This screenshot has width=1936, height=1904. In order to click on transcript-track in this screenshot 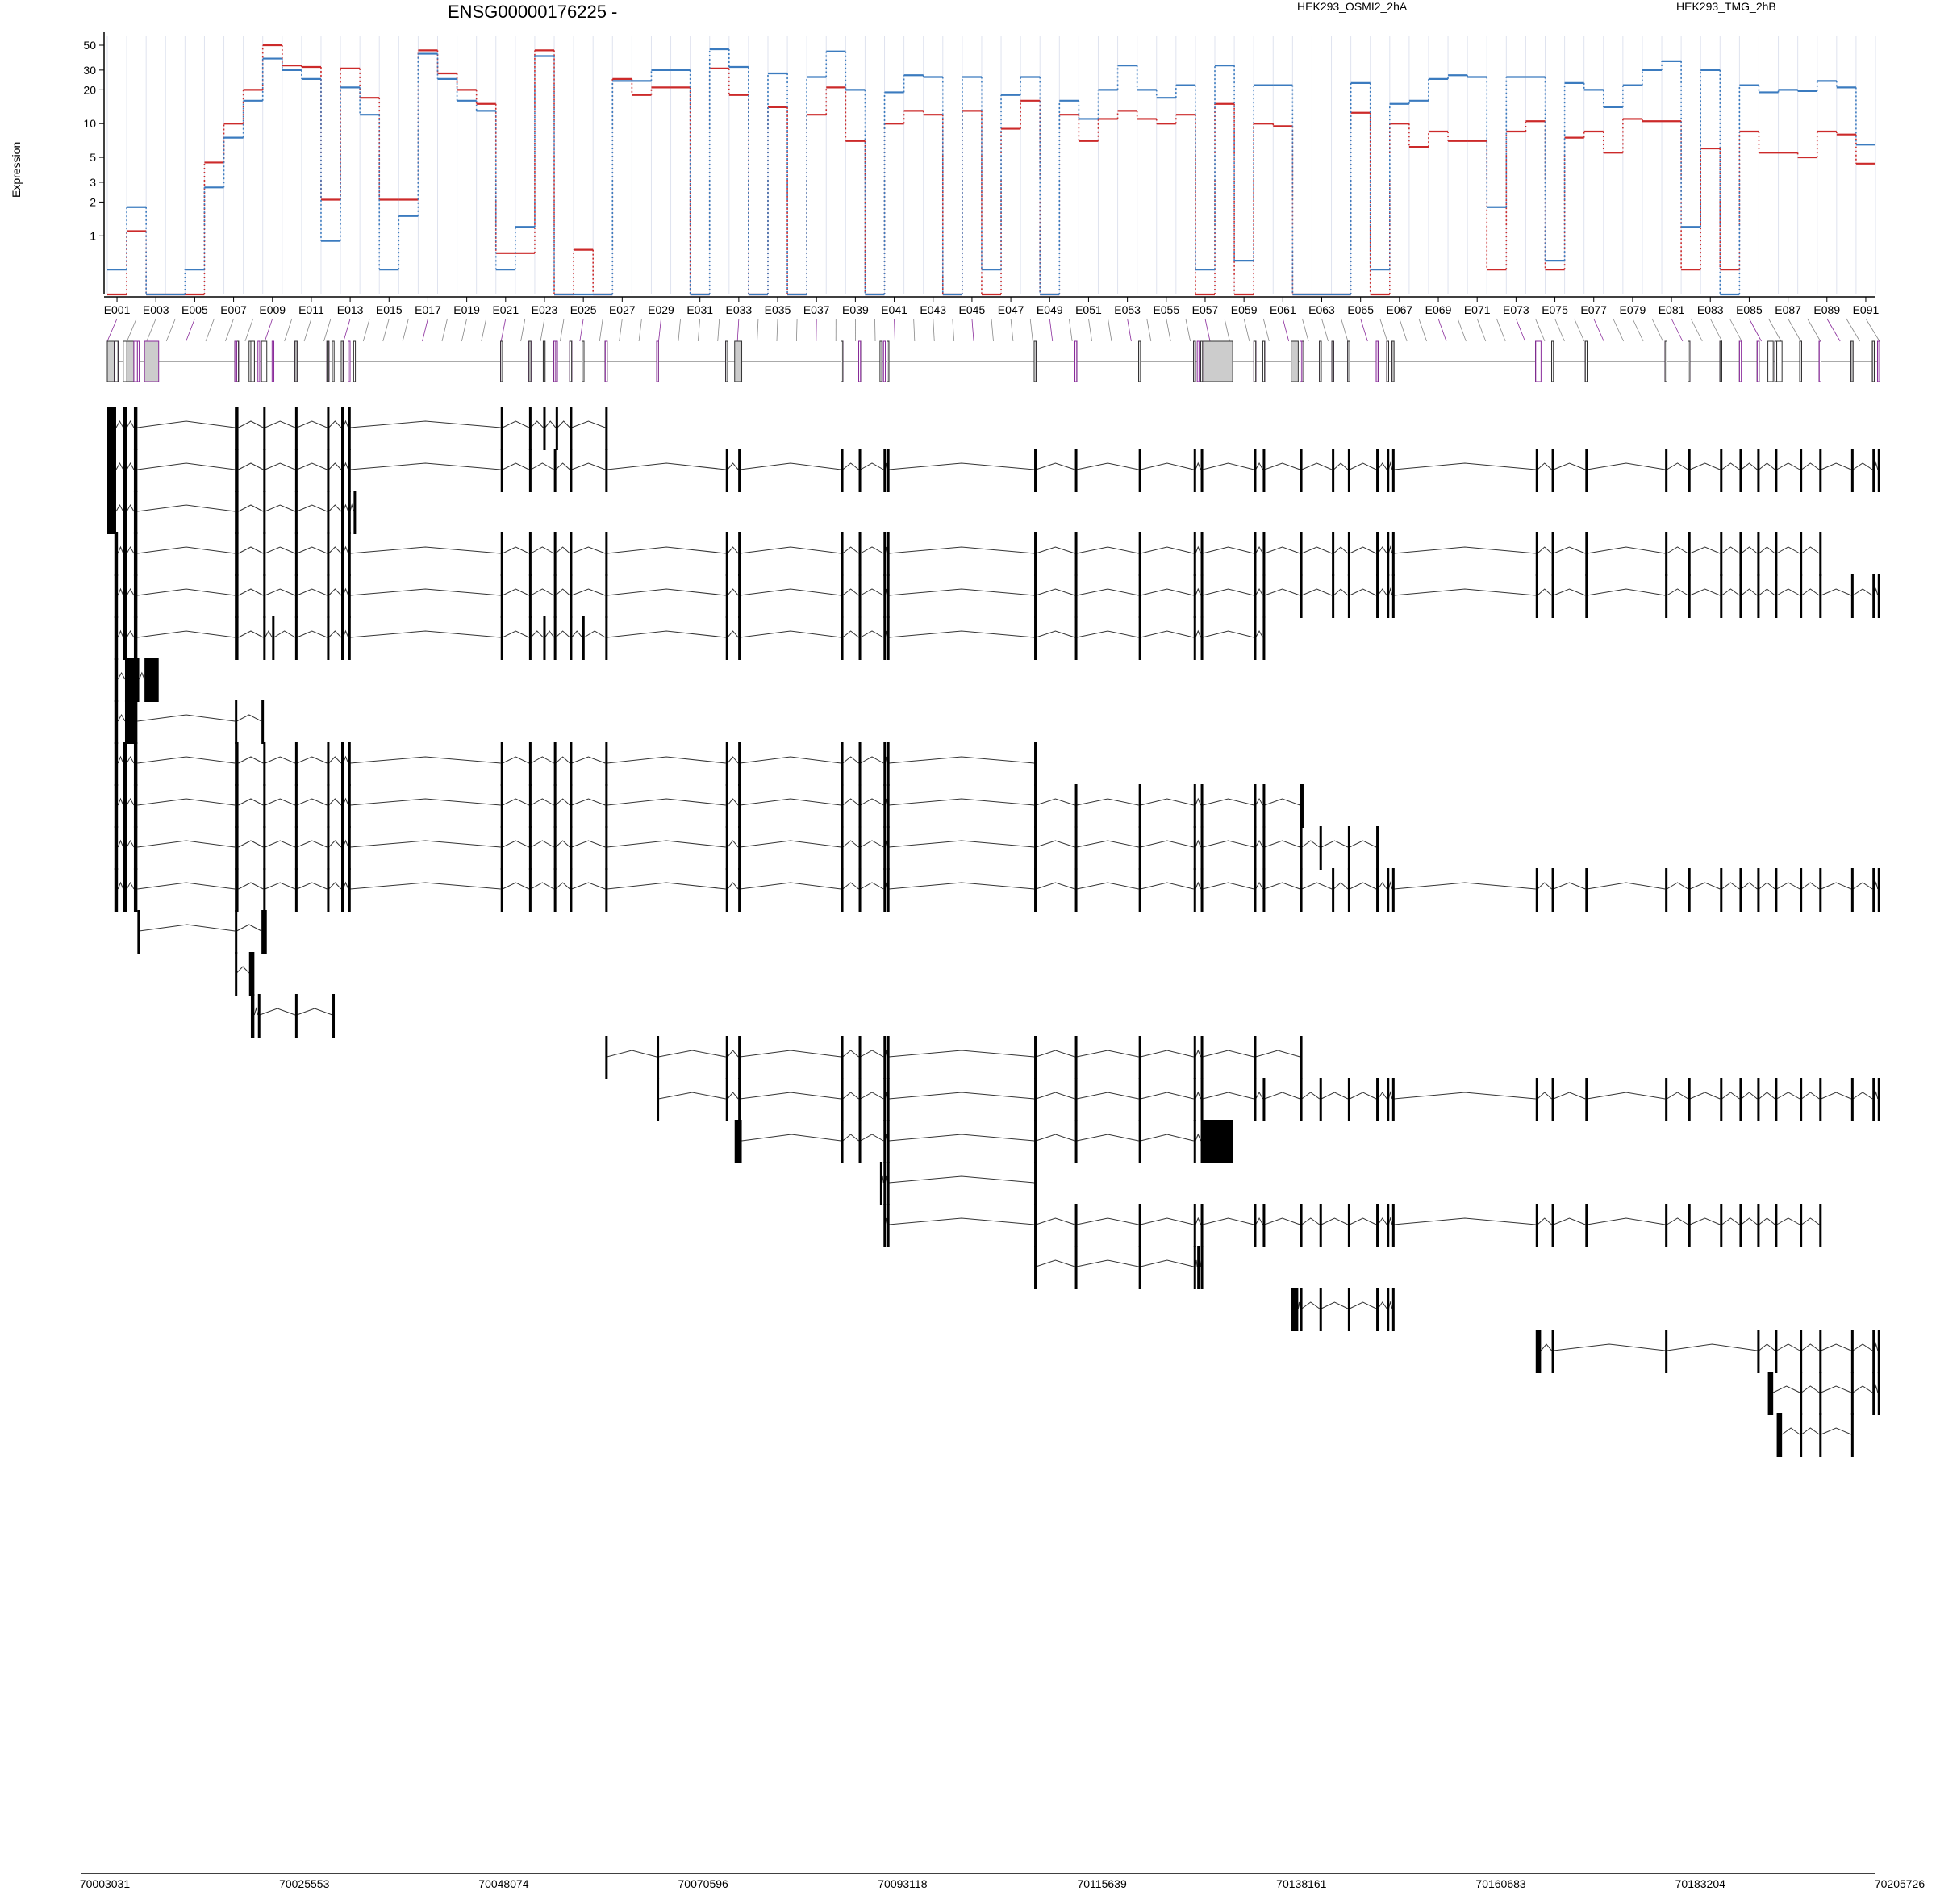, I will do `click(189, 722)`.